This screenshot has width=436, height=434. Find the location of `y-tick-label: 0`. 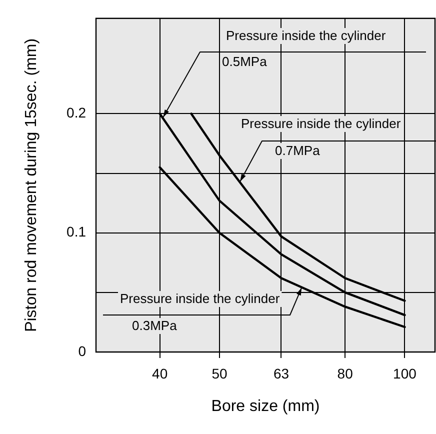

y-tick-label: 0 is located at coordinates (82, 350).